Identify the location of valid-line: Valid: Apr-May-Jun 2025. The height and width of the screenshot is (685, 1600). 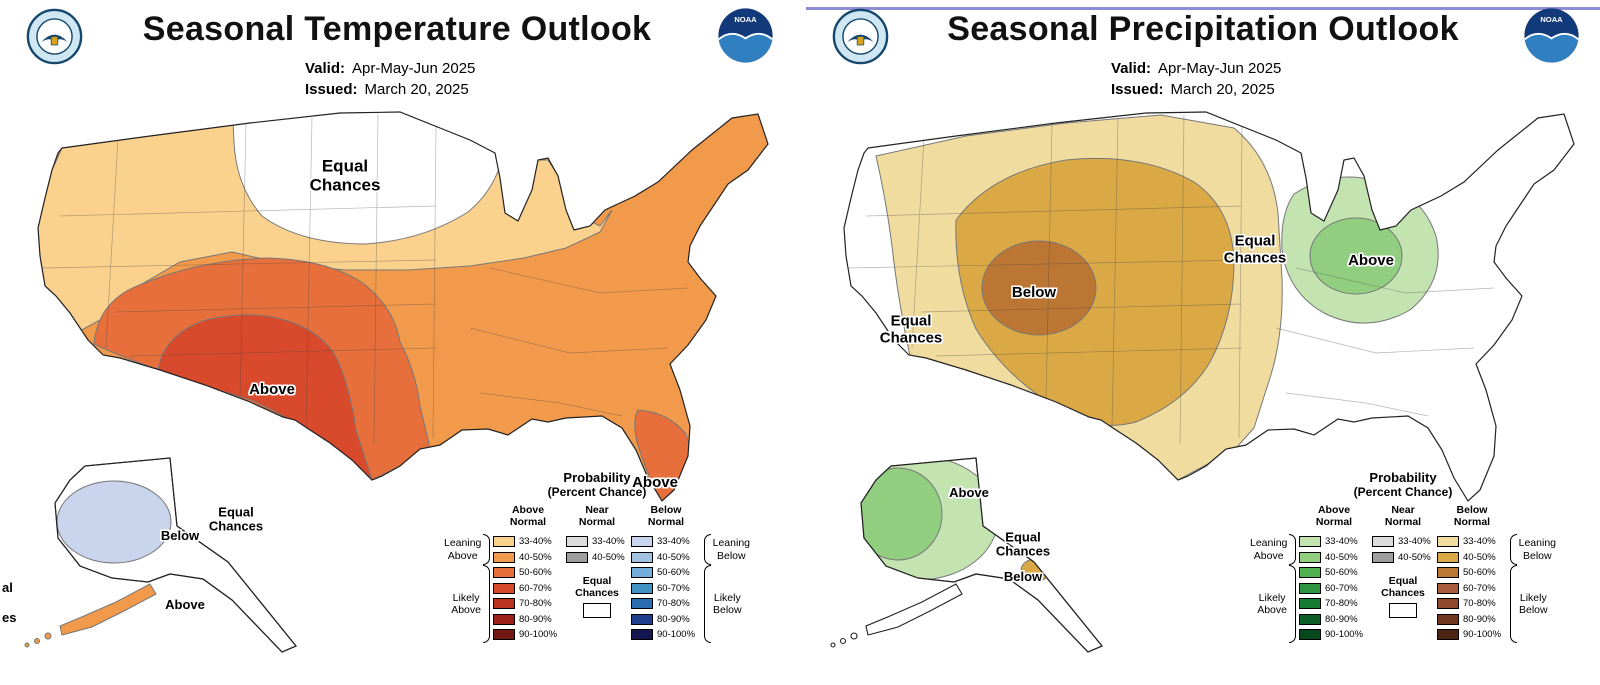
(390, 68).